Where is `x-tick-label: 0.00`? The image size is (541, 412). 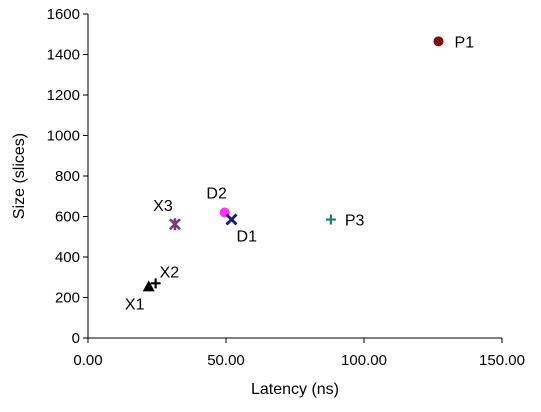 x-tick-label: 0.00 is located at coordinates (87, 360).